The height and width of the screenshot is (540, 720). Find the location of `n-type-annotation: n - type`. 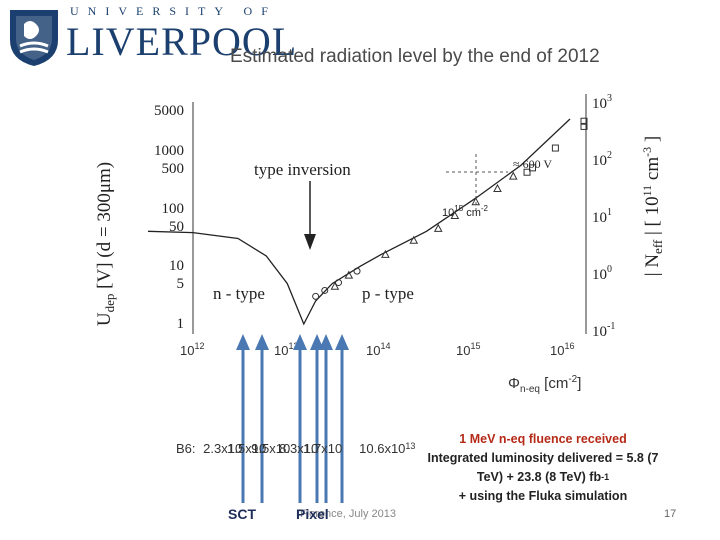

n-type-annotation: n - type is located at coordinates (239, 293).